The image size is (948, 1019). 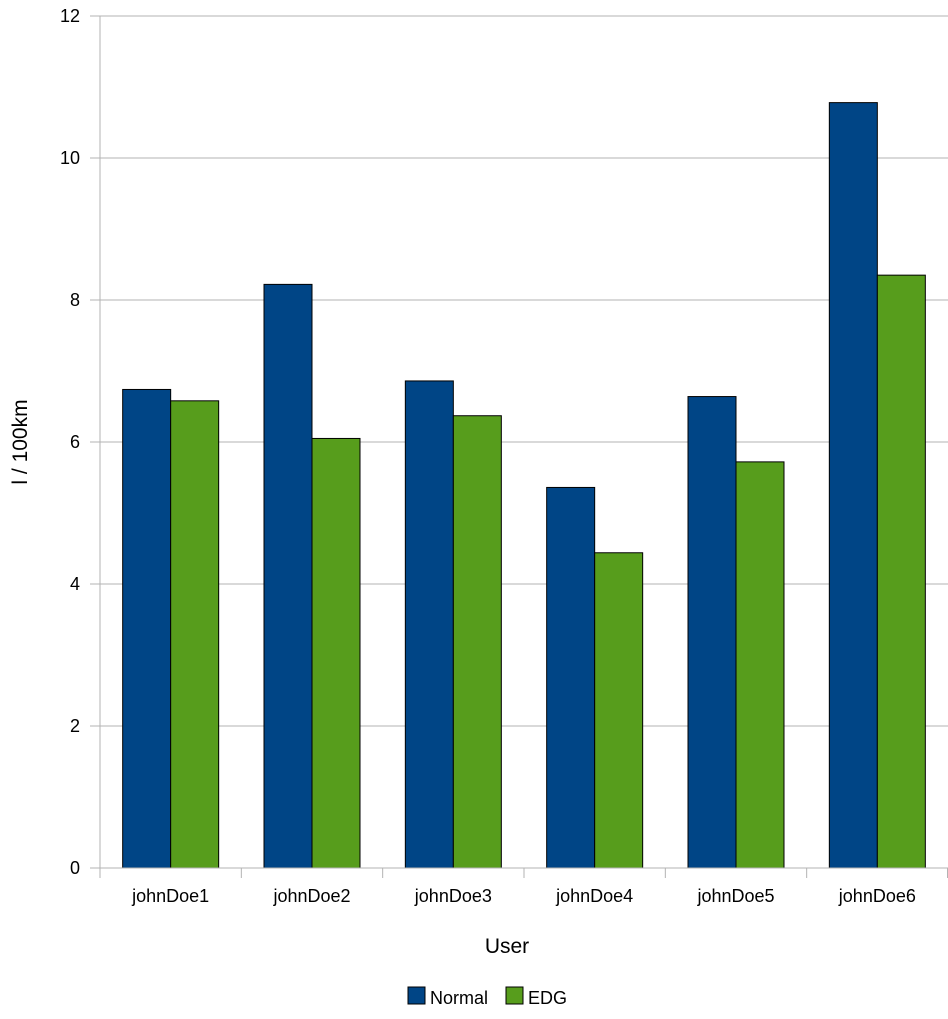 I want to click on bar-edg-johnDoe3, so click(x=477, y=642).